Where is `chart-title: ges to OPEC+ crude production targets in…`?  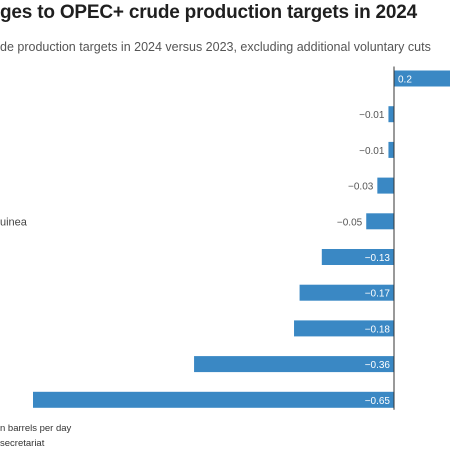
chart-title: ges to OPEC+ crude production targets in… is located at coordinates (209, 12).